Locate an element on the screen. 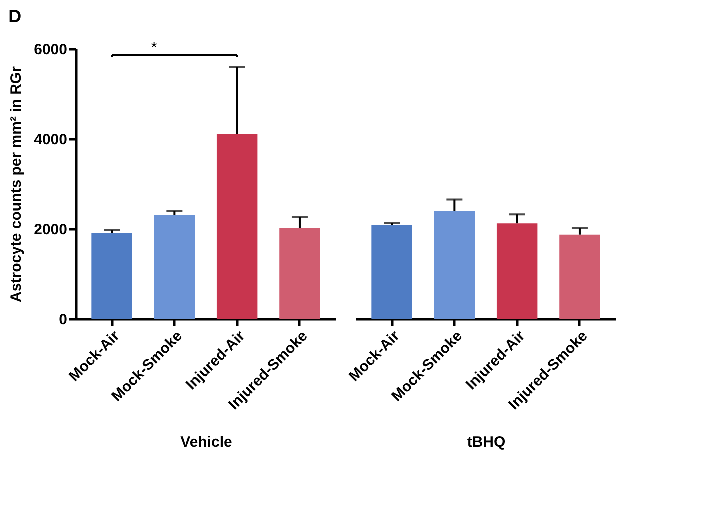  y-tick-label: 4000 is located at coordinates (51, 140).